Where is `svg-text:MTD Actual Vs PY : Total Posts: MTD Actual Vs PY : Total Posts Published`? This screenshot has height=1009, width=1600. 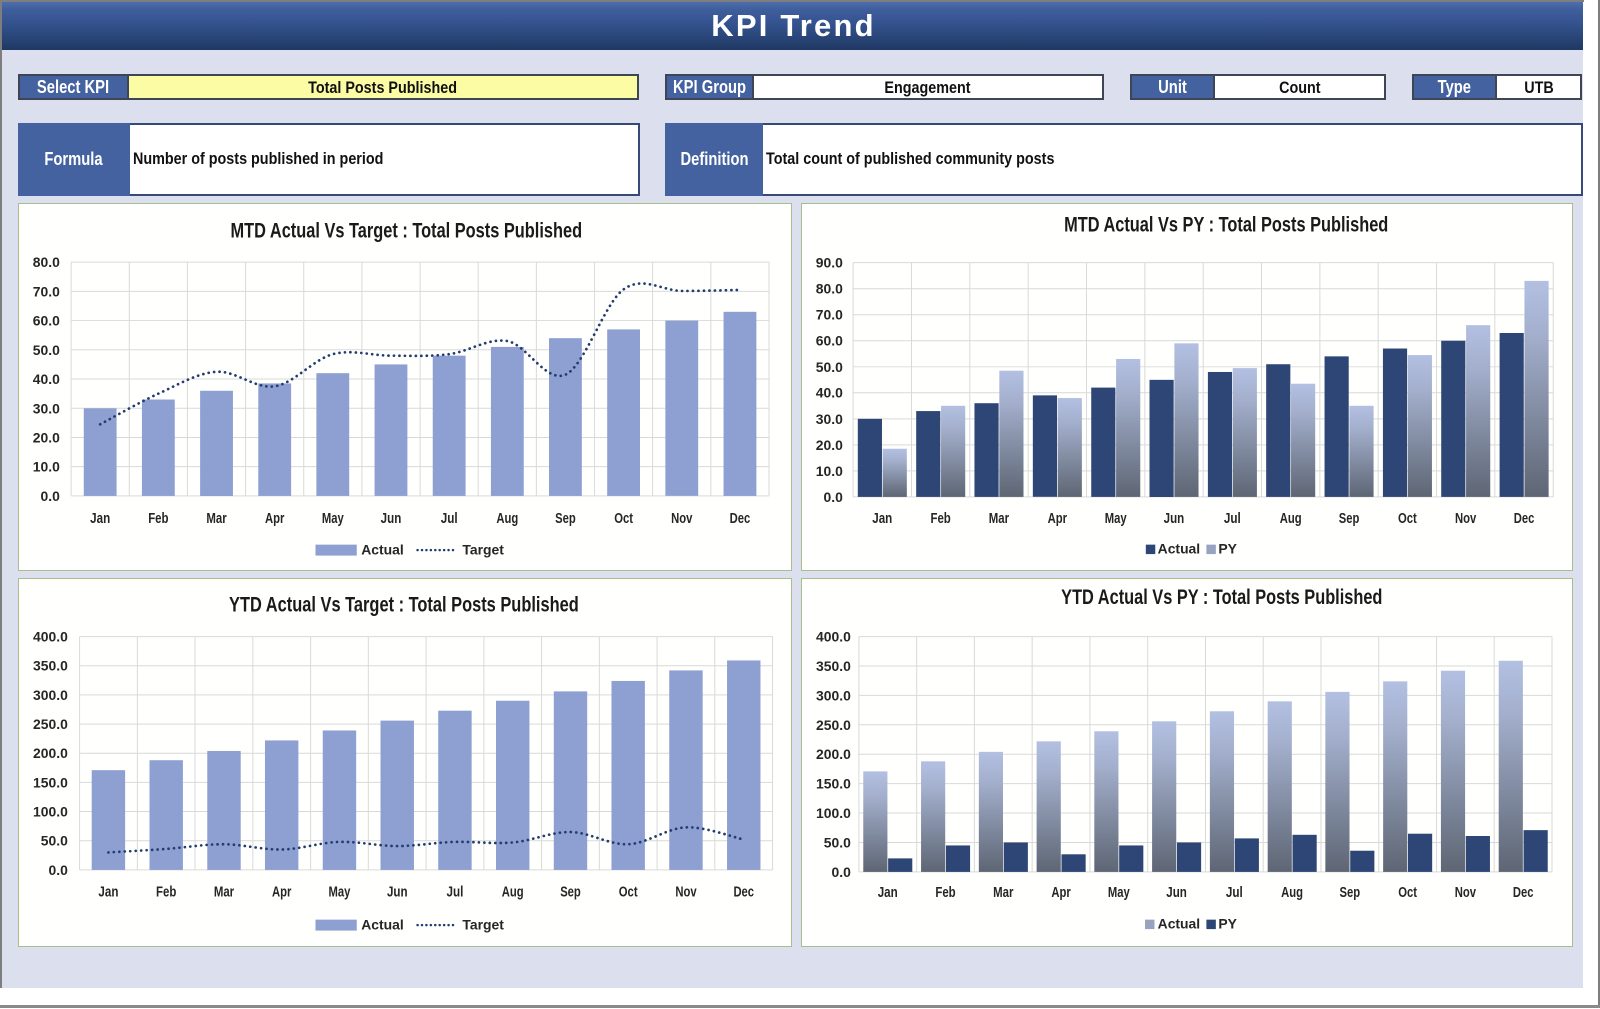 svg-text:MTD Actual Vs PY : Total Posts: MTD Actual Vs PY : Total Posts Published is located at coordinates (1226, 224).